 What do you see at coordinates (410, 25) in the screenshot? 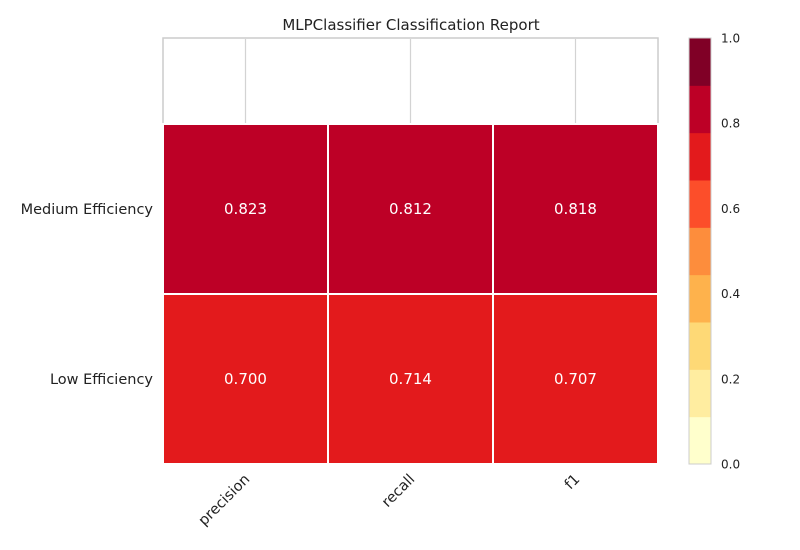
I see `chart-title: MLPClassifier Classification Report` at bounding box center [410, 25].